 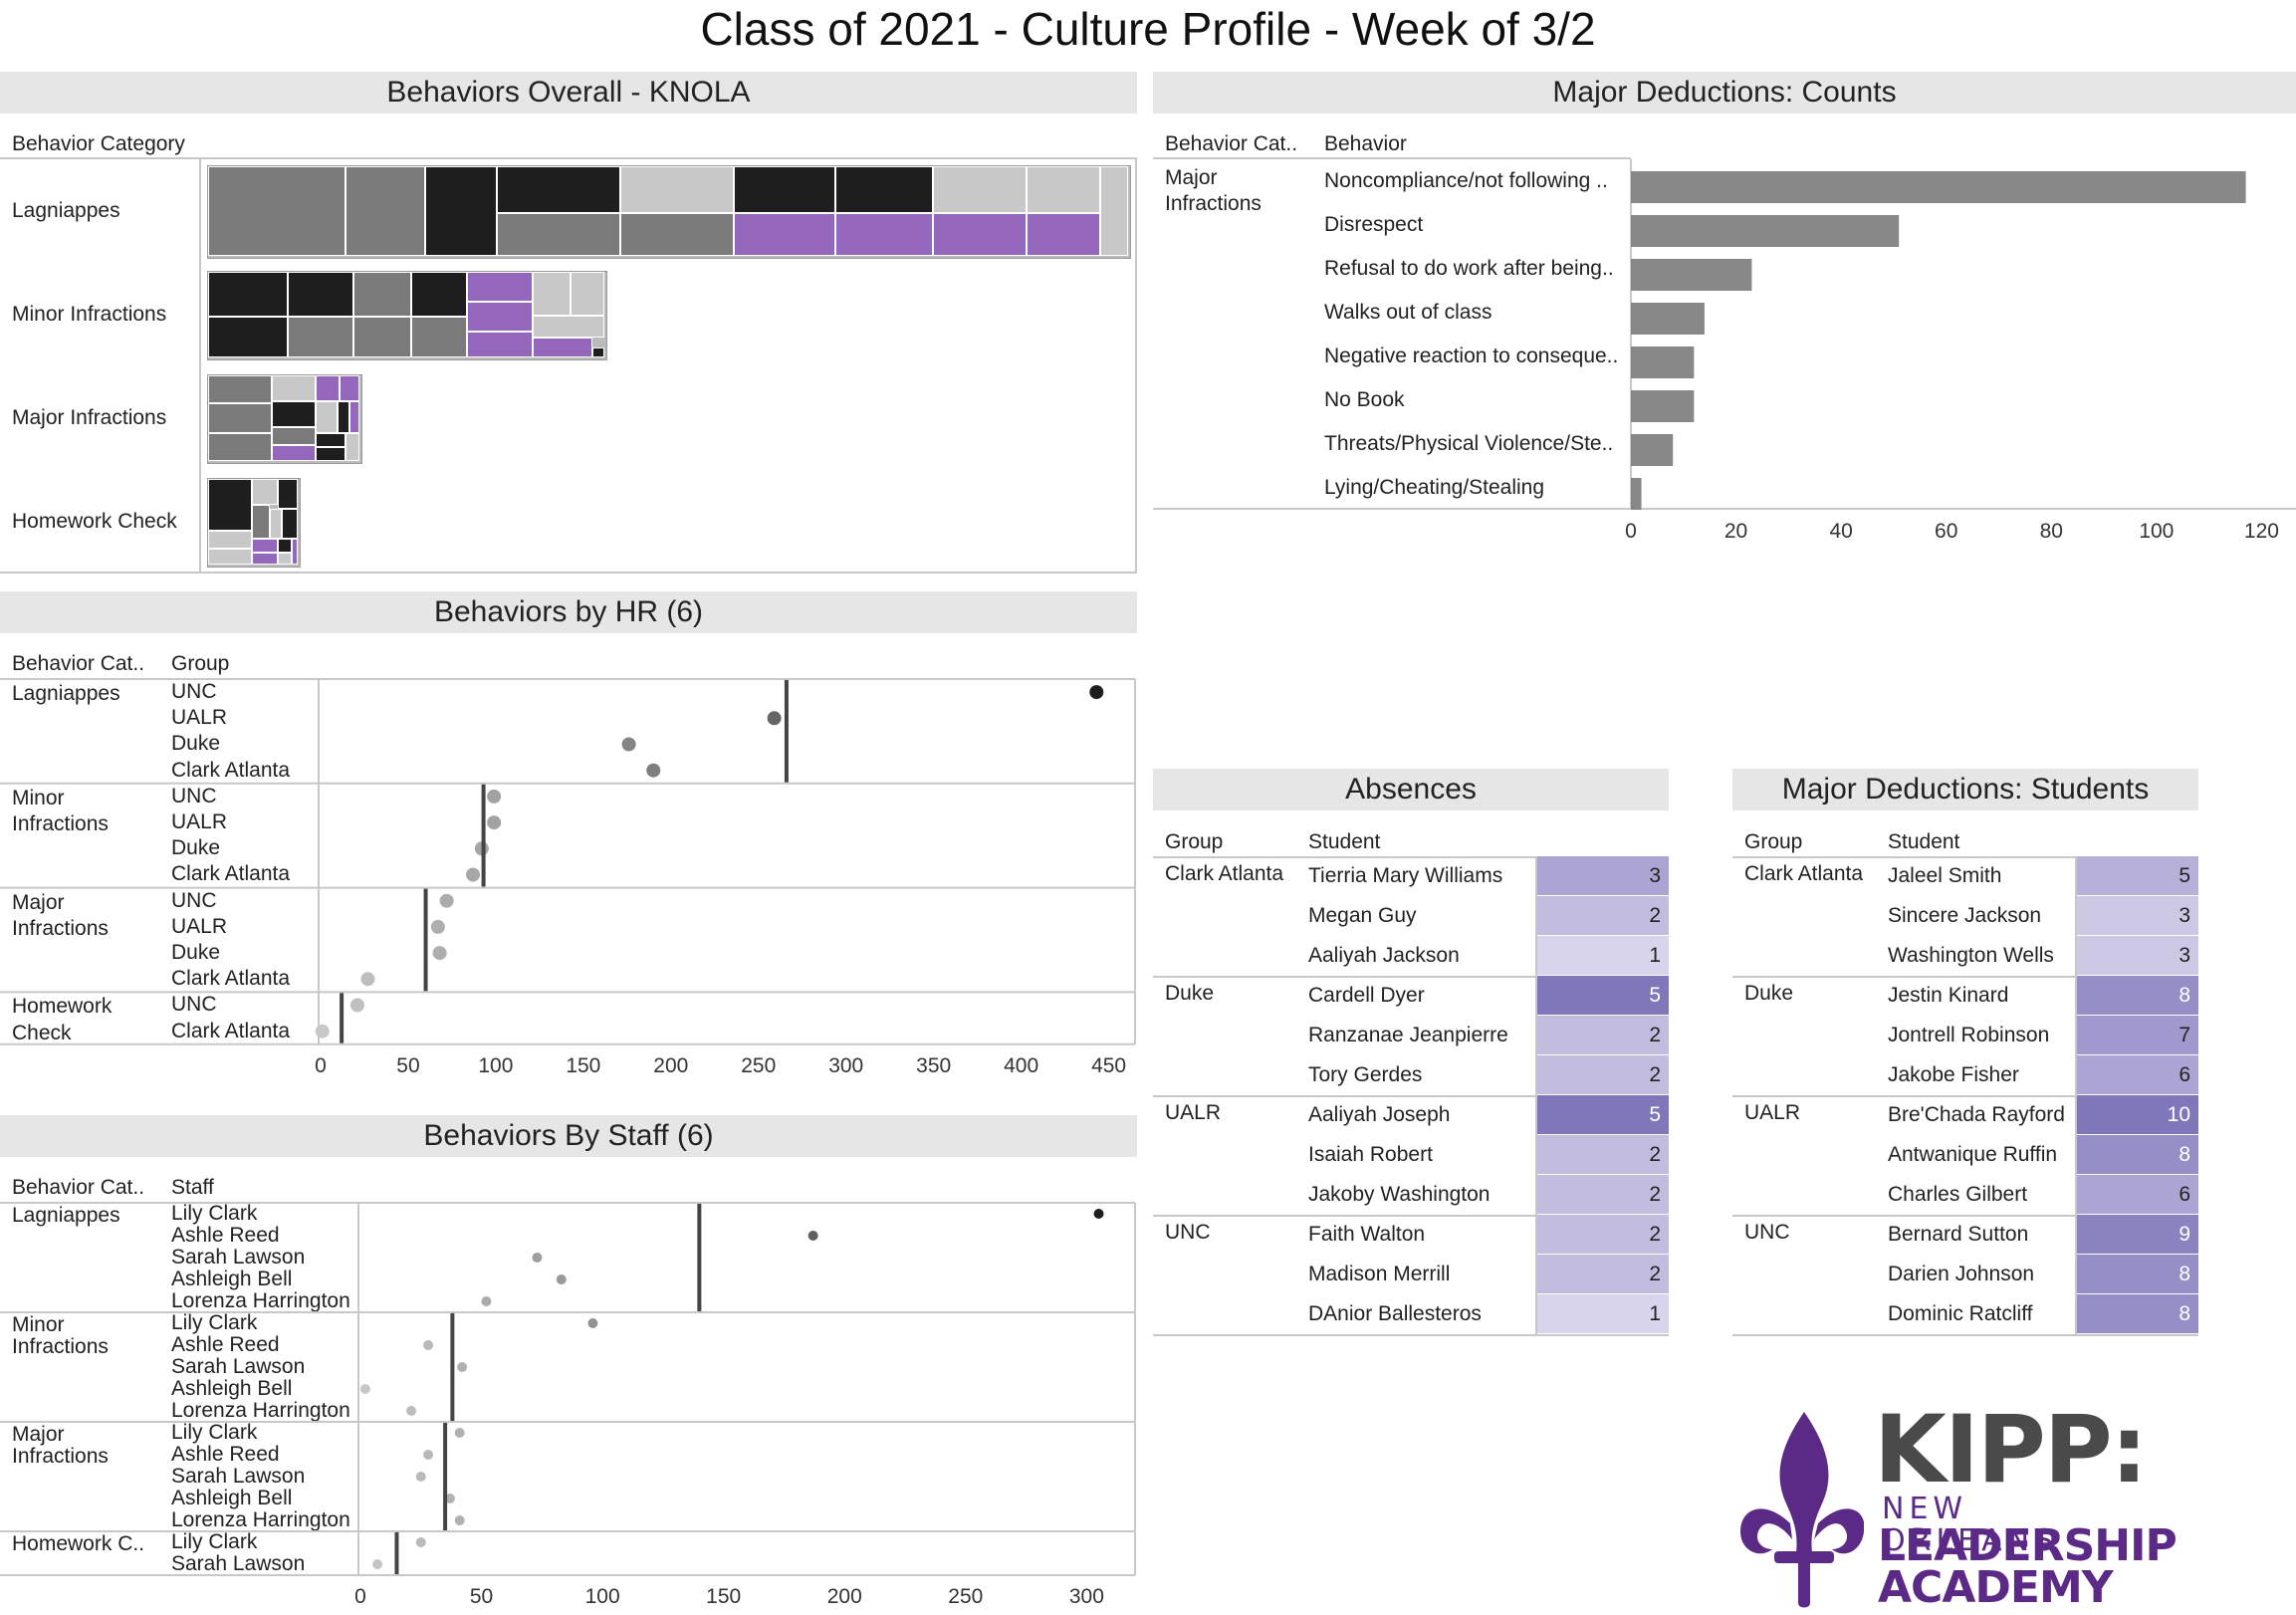 I want to click on treemap-major-infractions, so click(x=284, y=419).